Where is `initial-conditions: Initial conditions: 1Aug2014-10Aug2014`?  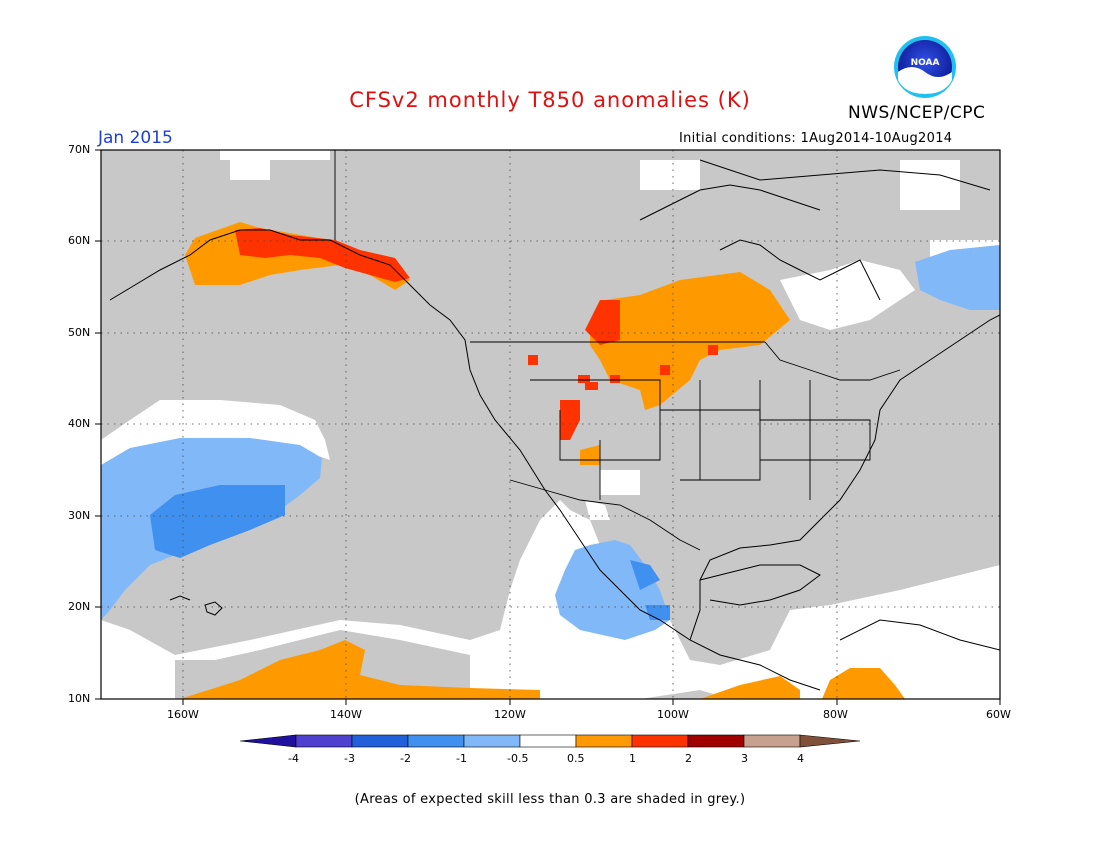 initial-conditions: Initial conditions: 1Aug2014-10Aug2014 is located at coordinates (816, 138).